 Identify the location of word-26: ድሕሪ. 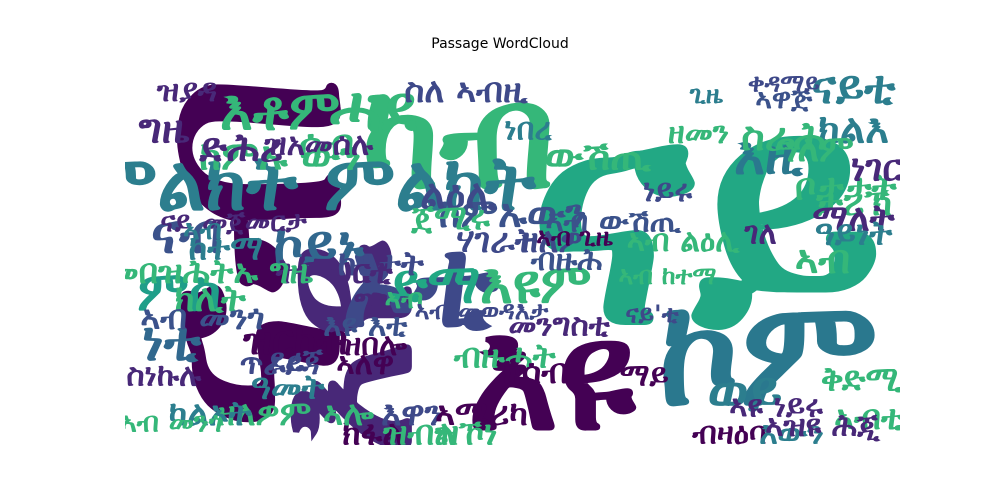
(240, 149).